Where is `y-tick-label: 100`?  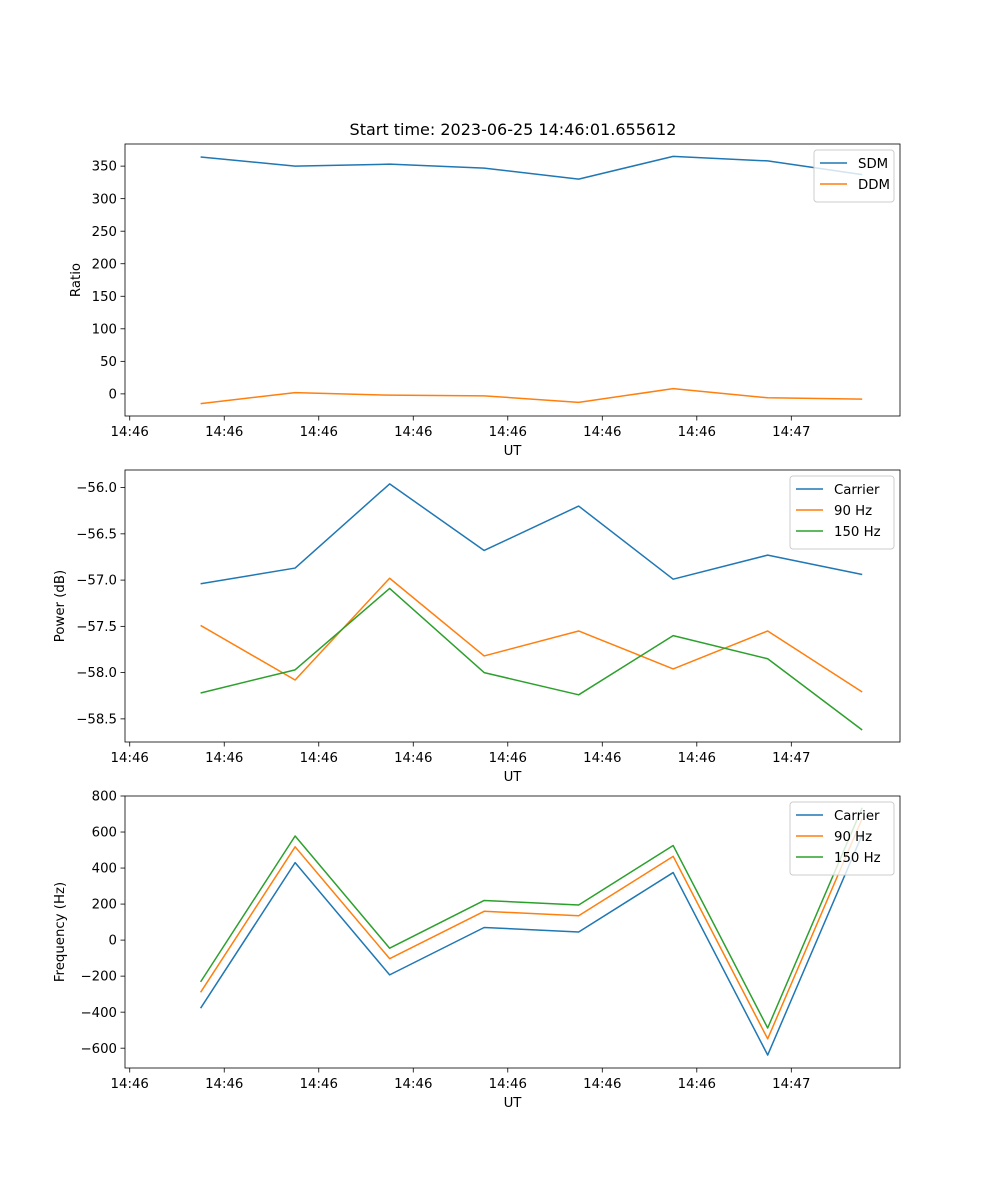 y-tick-label: 100 is located at coordinates (104, 329).